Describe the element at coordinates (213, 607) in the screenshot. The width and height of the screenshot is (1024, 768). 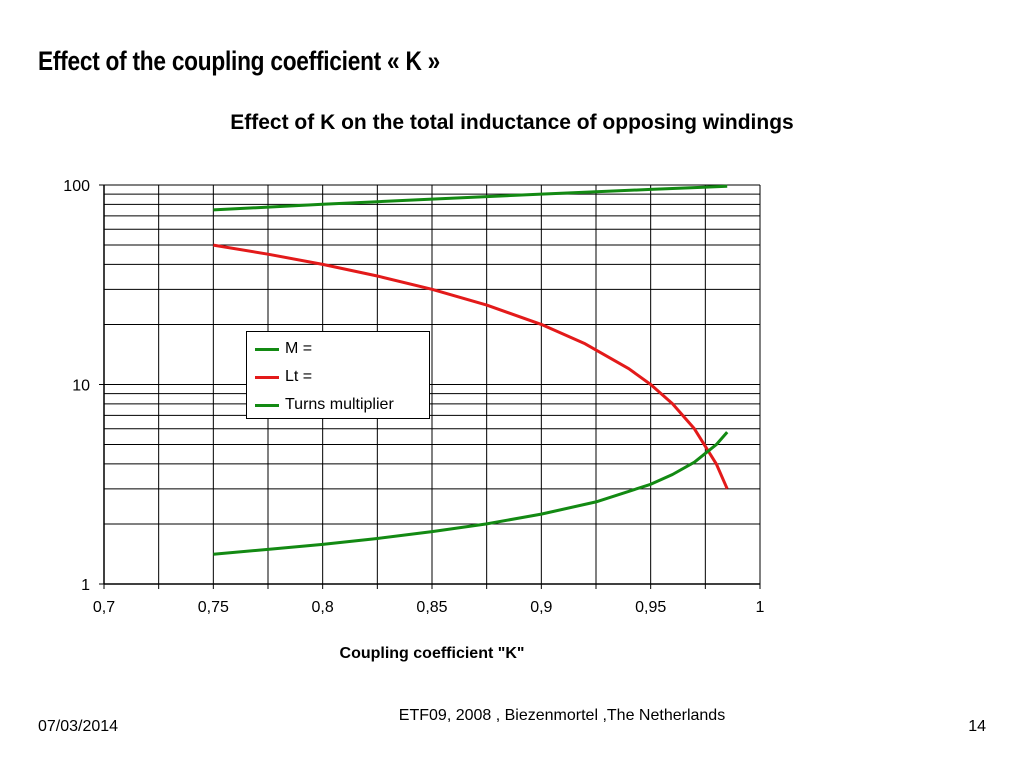
I see `x-tick-label: 0,75` at that location.